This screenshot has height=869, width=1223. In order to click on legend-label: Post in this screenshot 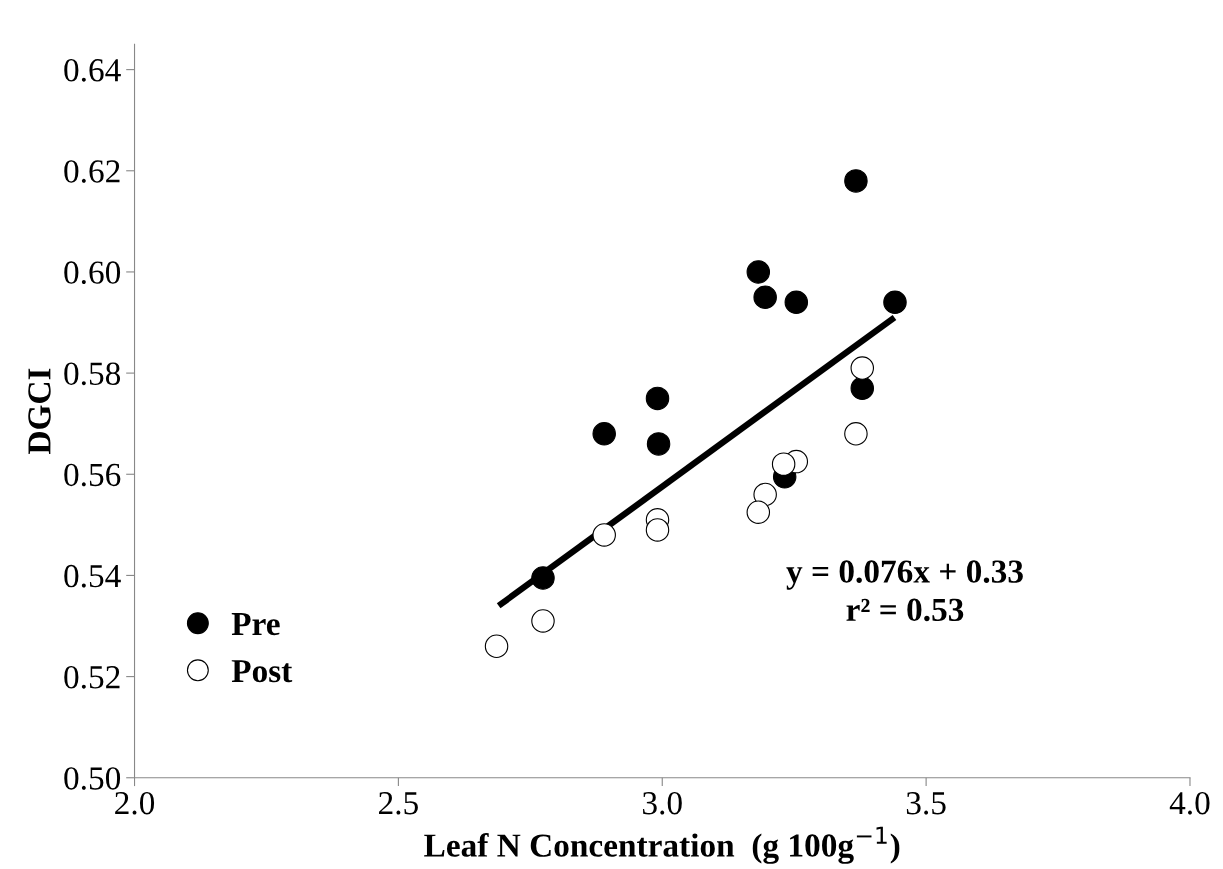, I will do `click(262, 671)`.